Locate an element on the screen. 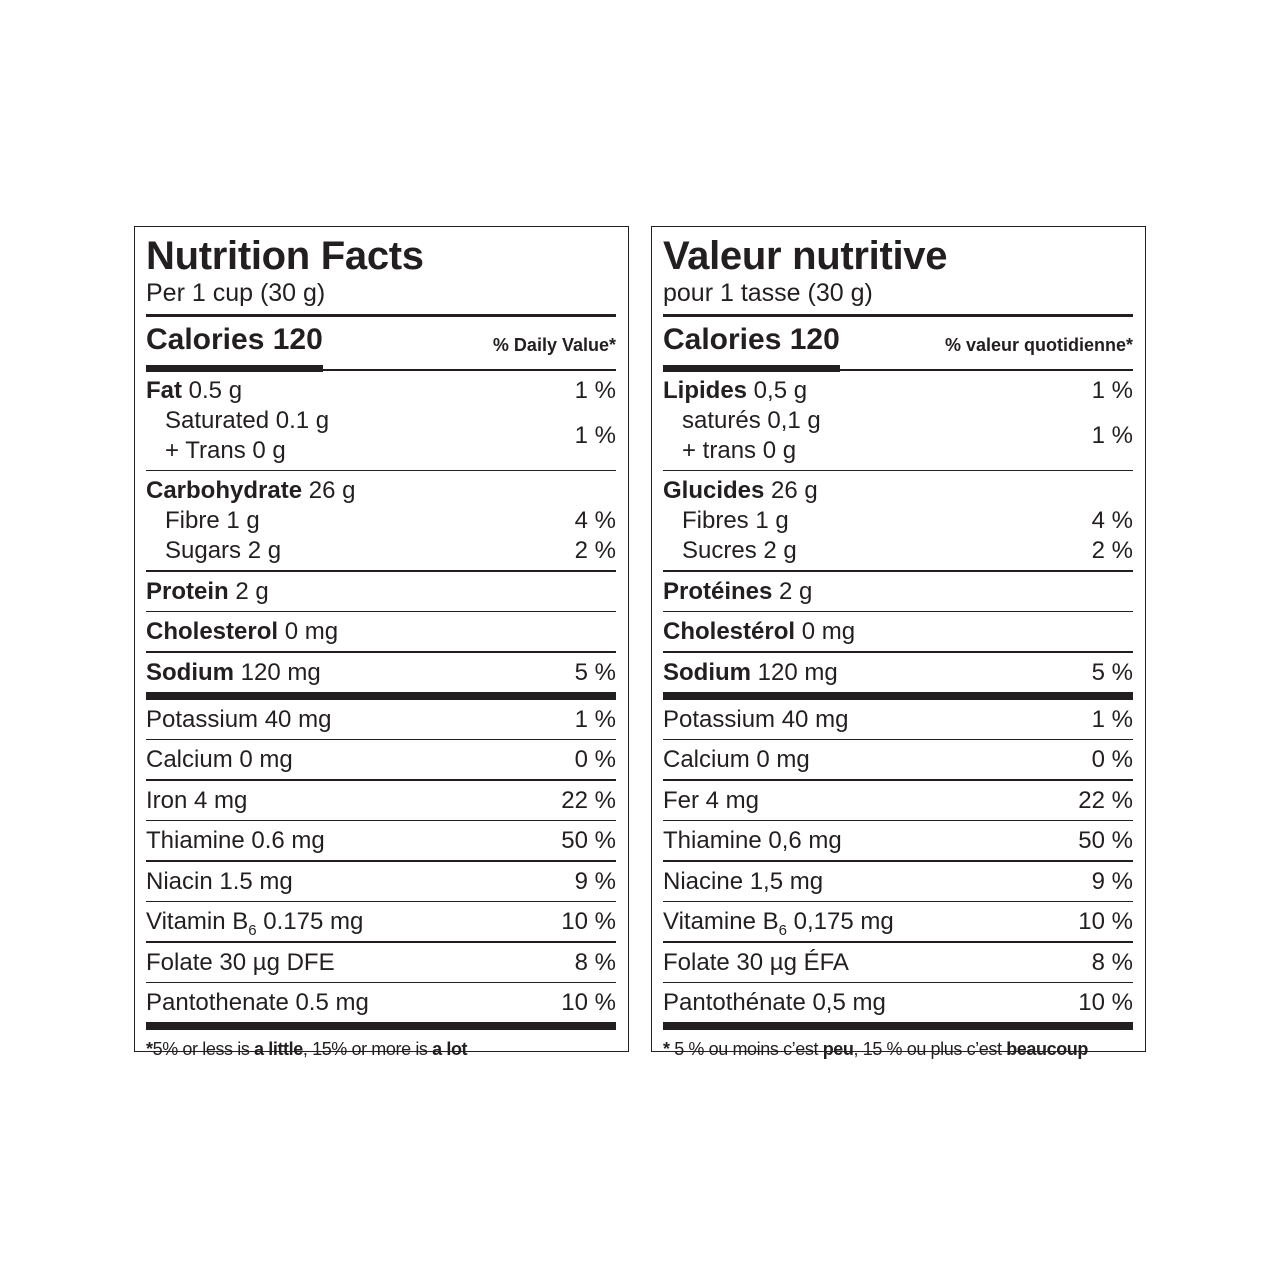  nutrient-name: Cholestérol is located at coordinates (729, 631).